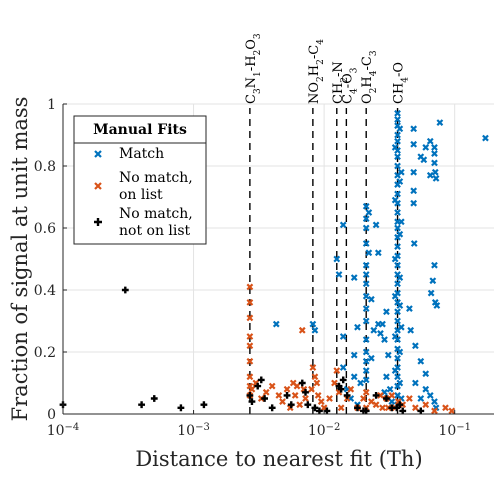 The width and height of the screenshot is (500, 477). I want to click on legend-entry: No match,not on list, so click(143, 222).